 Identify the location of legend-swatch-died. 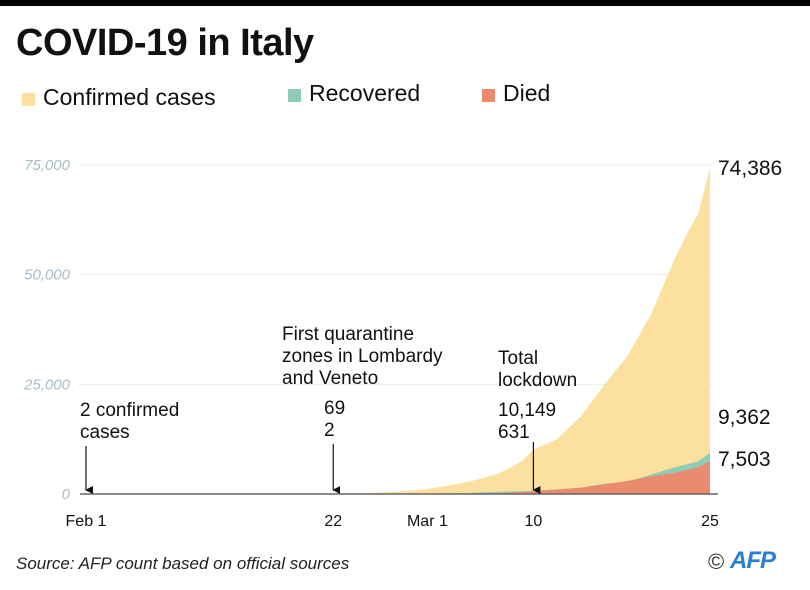
(488, 95).